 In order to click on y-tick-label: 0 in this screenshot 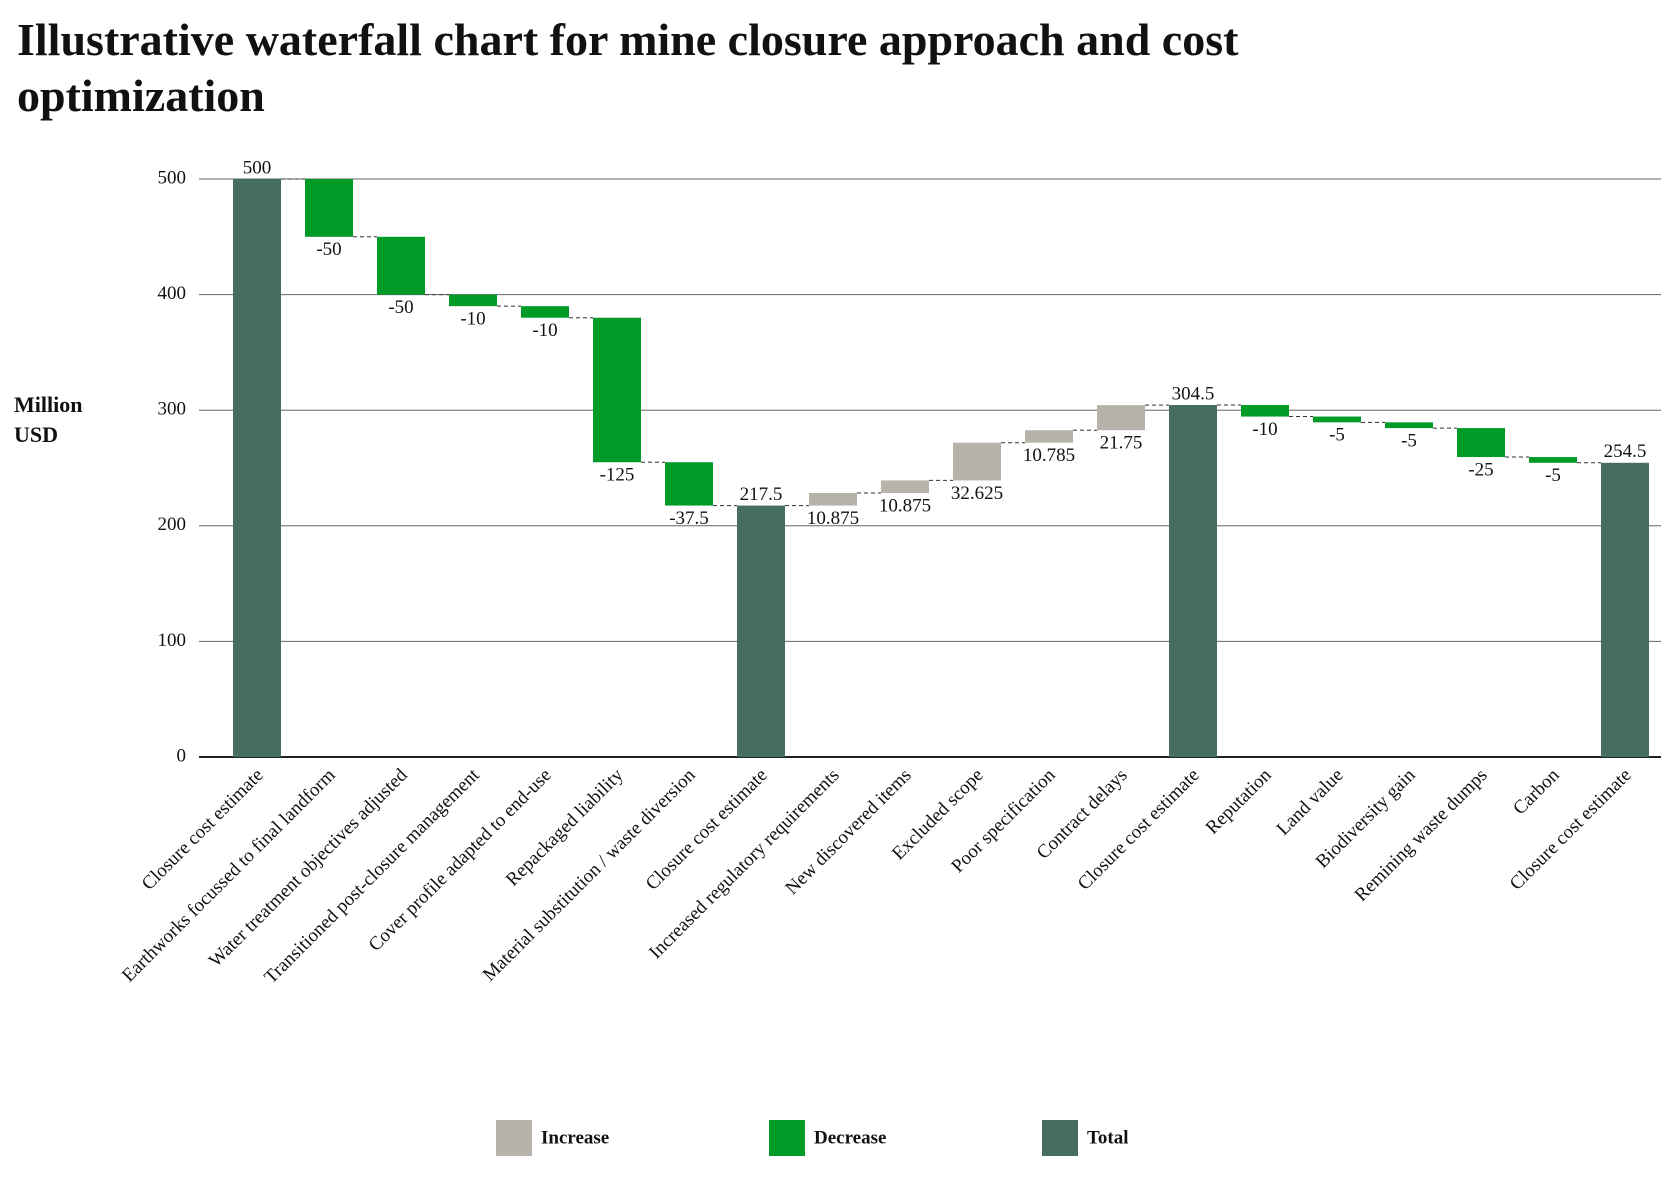, I will do `click(182, 755)`.